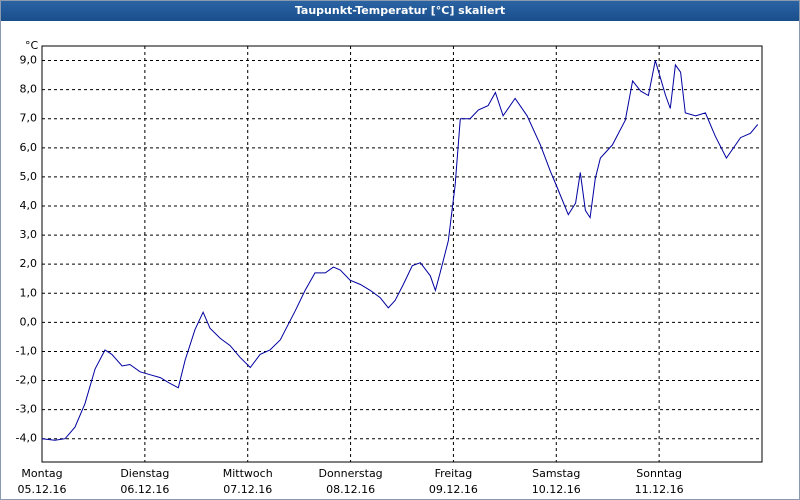  Describe the element at coordinates (247, 489) in the screenshot. I see `x-tick-label: 07.12.16` at that location.